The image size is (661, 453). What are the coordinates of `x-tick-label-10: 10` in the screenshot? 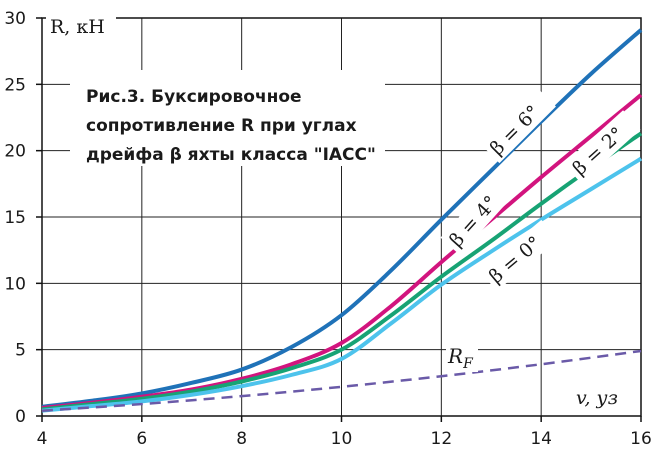 It's located at (342, 439).